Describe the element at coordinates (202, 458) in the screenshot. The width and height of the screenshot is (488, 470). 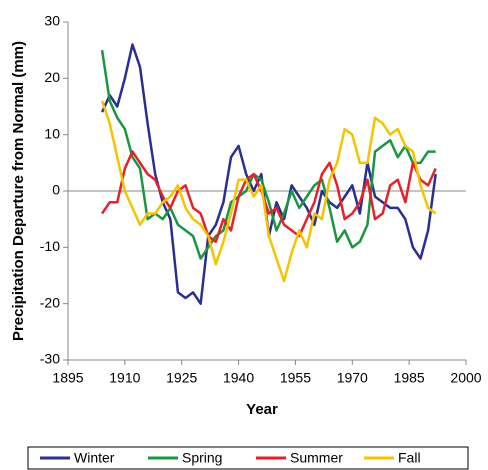
I see `legend-label: Spring` at that location.